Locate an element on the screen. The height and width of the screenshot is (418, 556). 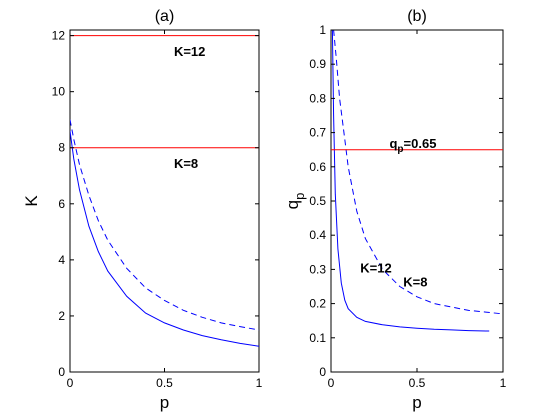
reference-line-label-0: qp=0.65 is located at coordinates (412, 145).